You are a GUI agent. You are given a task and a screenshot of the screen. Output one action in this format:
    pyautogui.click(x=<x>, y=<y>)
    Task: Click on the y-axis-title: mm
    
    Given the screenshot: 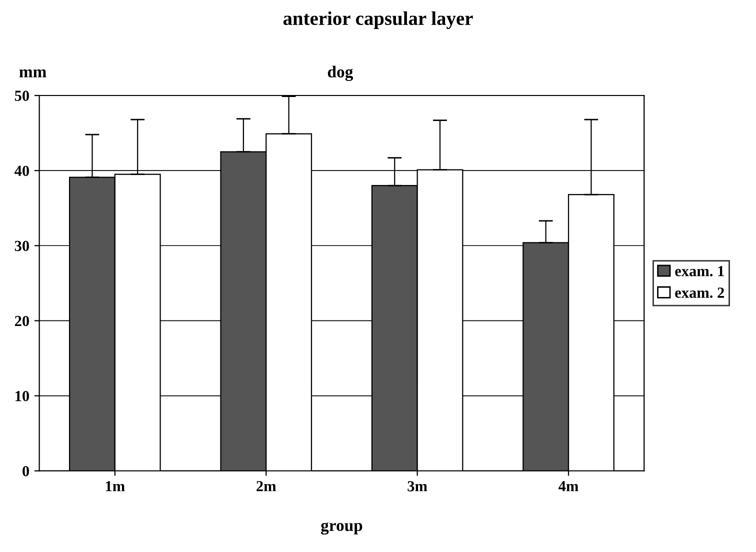 What is the action you would take?
    pyautogui.click(x=32, y=73)
    